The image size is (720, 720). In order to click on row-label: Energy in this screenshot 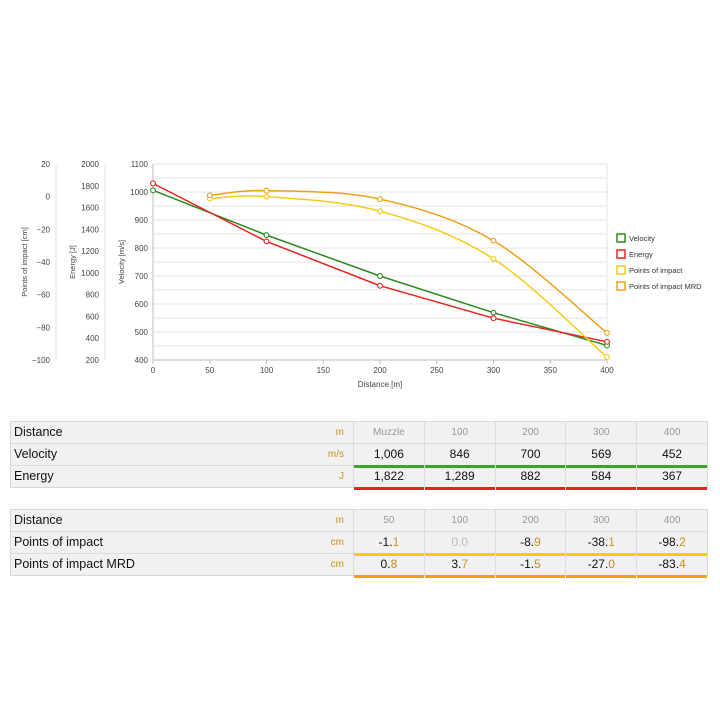, I will do `click(34, 476)`.